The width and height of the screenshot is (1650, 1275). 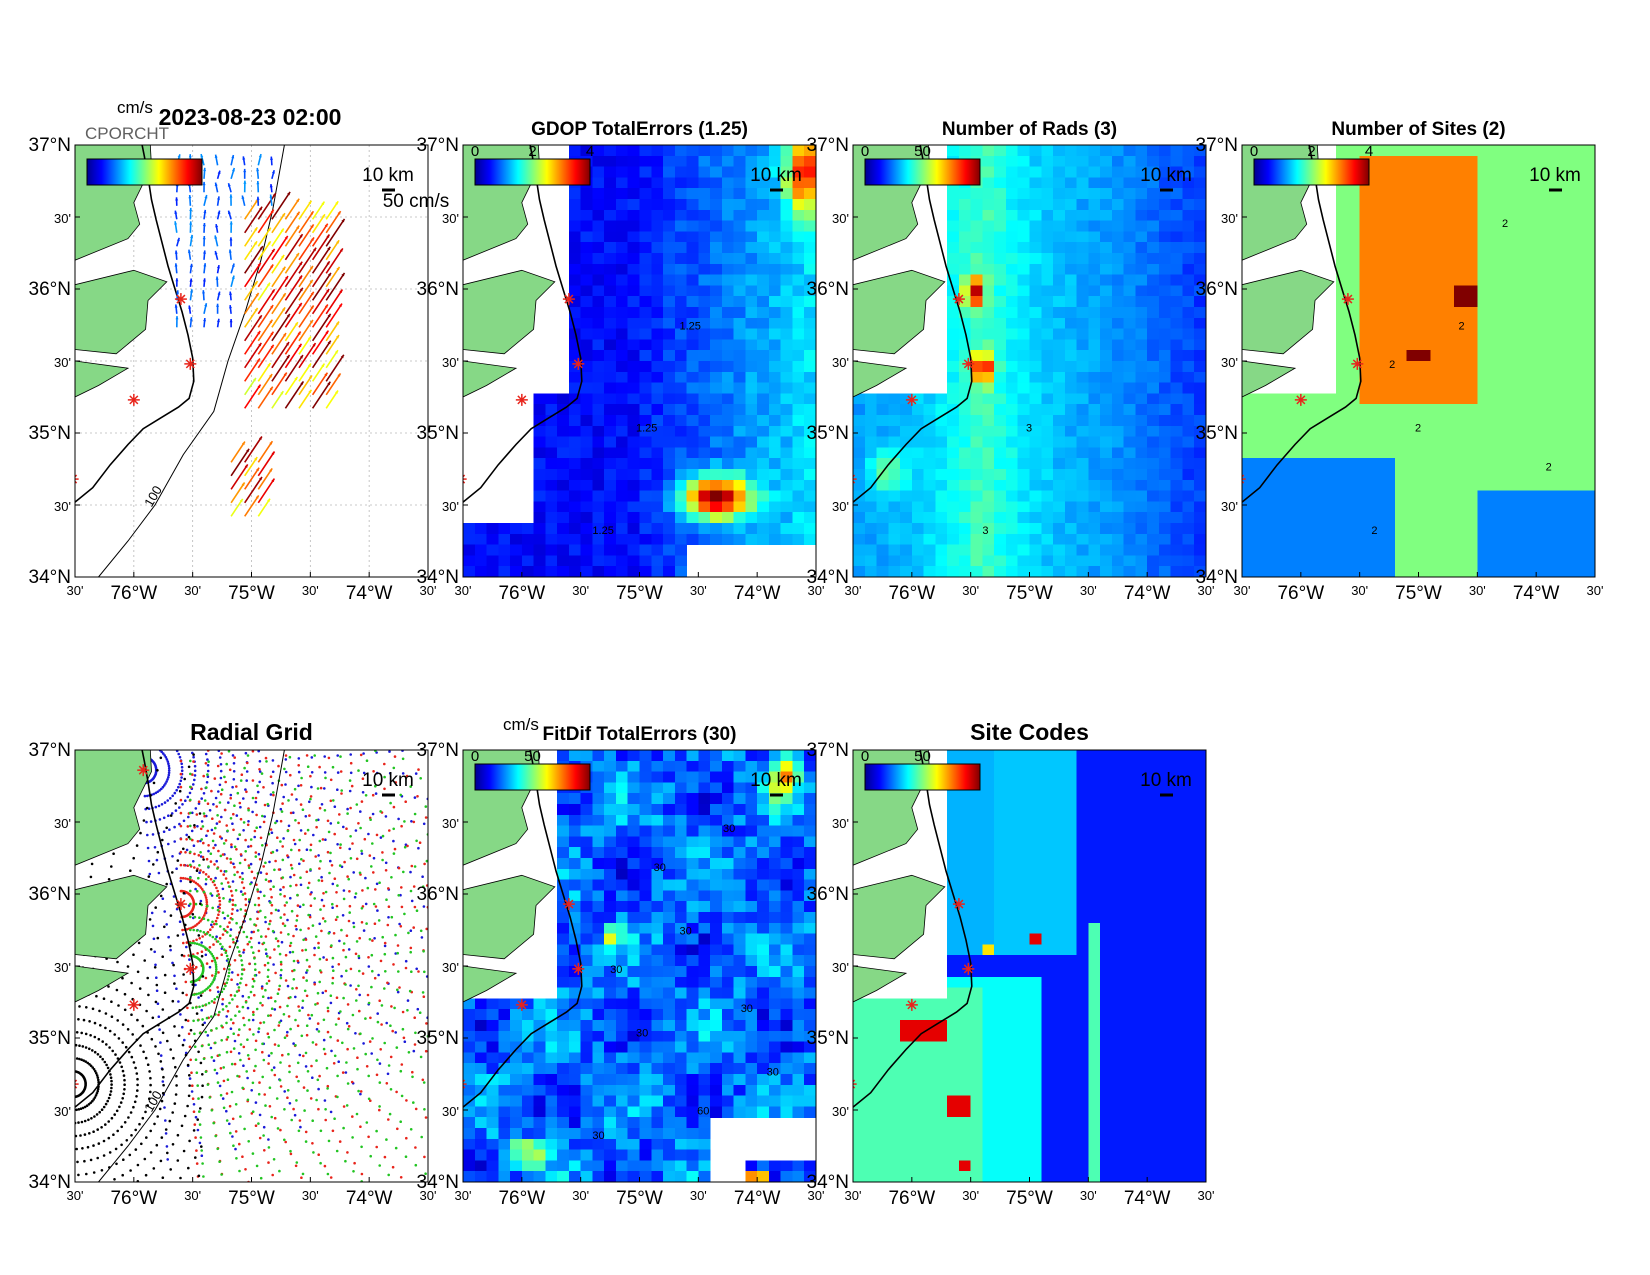 I want to click on lat-tick-label: 34°N, so click(x=438, y=577).